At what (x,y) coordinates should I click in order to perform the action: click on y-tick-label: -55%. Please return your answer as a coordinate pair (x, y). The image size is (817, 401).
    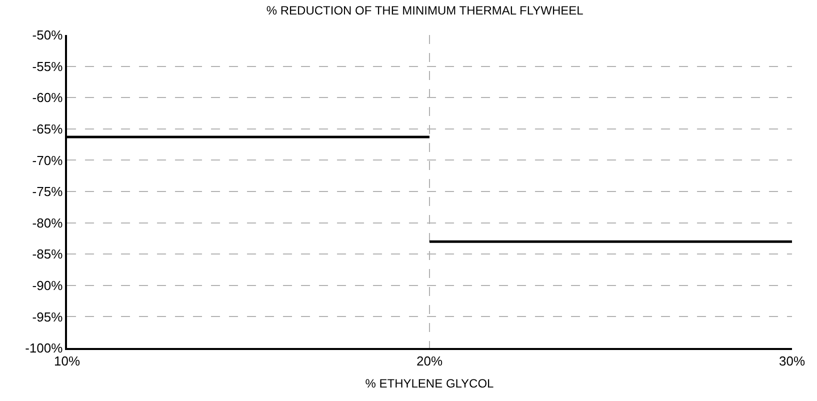
    Looking at the image, I should click on (48, 66).